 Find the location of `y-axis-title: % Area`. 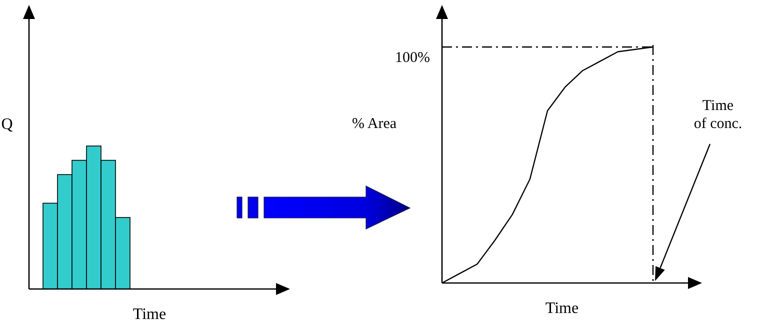

y-axis-title: % Area is located at coordinates (374, 124).